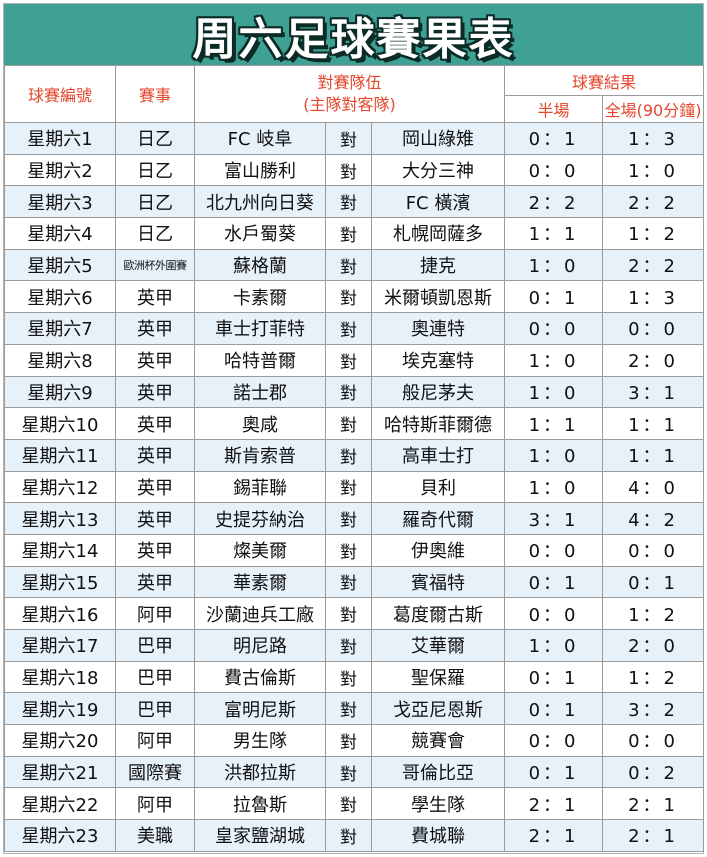 The height and width of the screenshot is (857, 707). What do you see at coordinates (349, 94) in the screenshot?
I see `header-teams: 對賽隊伍 (主隊對客隊)` at bounding box center [349, 94].